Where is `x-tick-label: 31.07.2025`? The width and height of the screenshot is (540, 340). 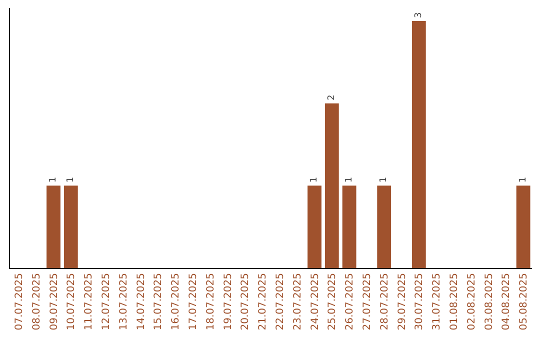
x-tick-label: 31.07.2025 is located at coordinates (437, 301).